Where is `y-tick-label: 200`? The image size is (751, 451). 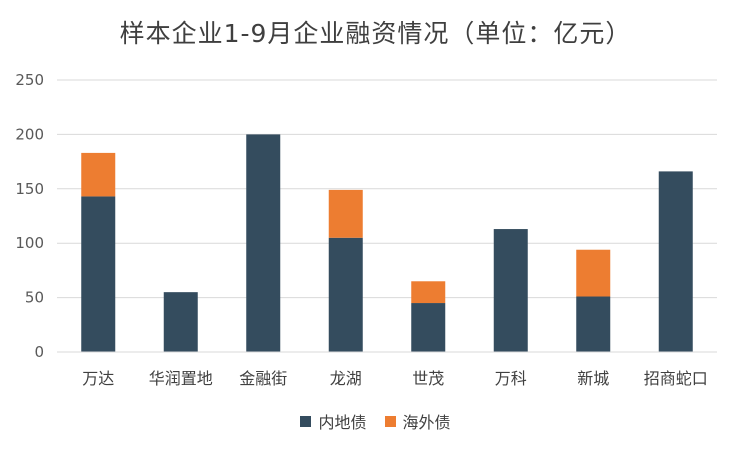
y-tick-label: 200 is located at coordinates (29, 134).